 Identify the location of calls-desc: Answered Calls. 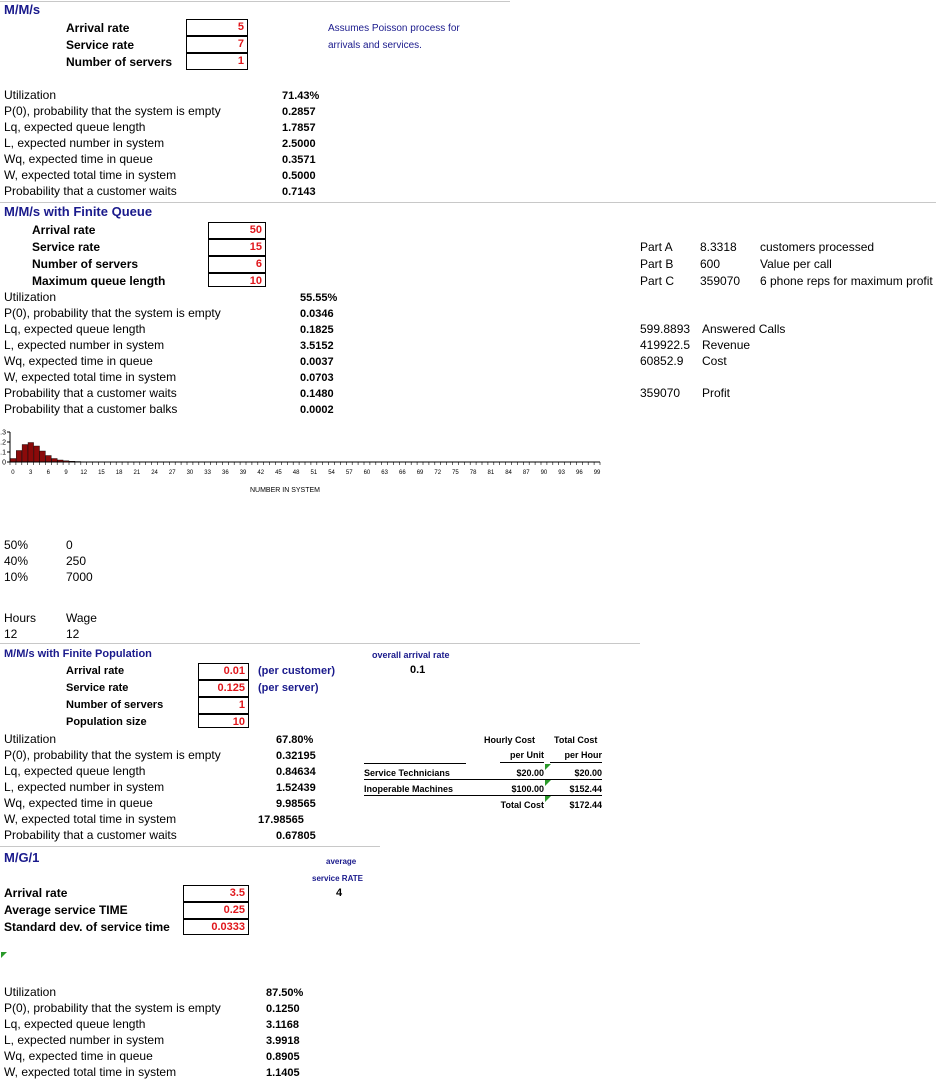
(744, 329).